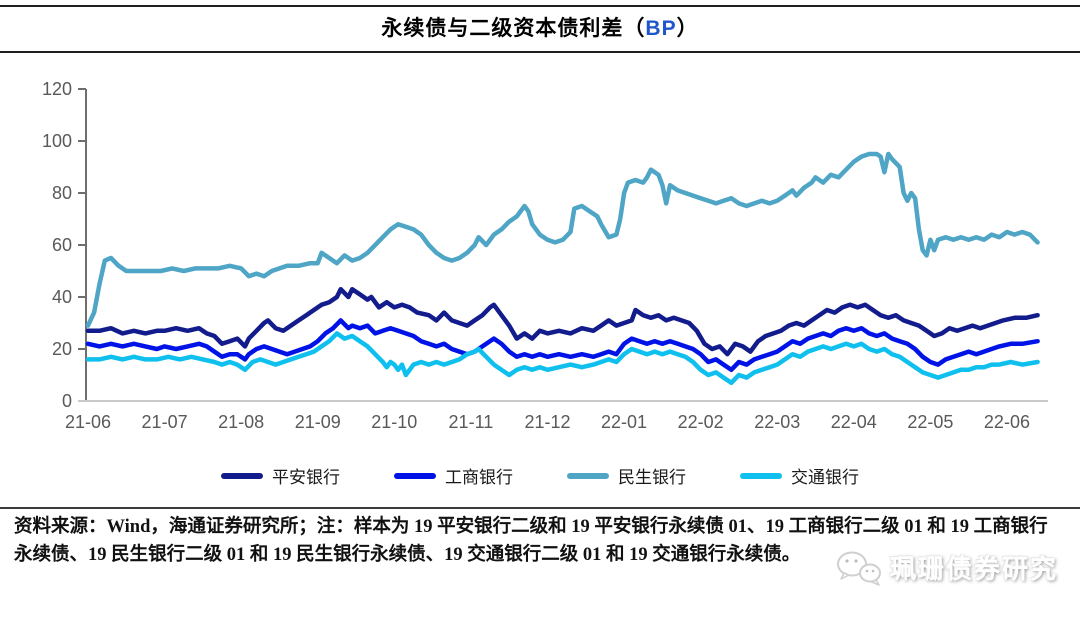 Image resolution: width=1080 pixels, height=623 pixels. I want to click on x-axis-label: 22-04, so click(854, 422).